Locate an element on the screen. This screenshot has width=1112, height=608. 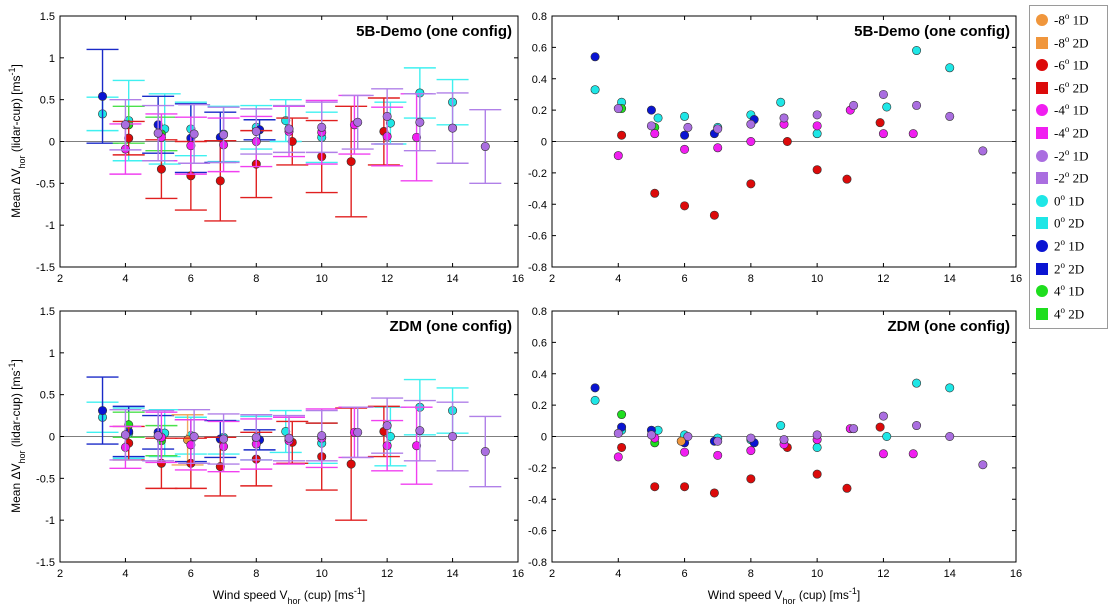
legend-item: 2o 2D is located at coordinates (1072, 269).